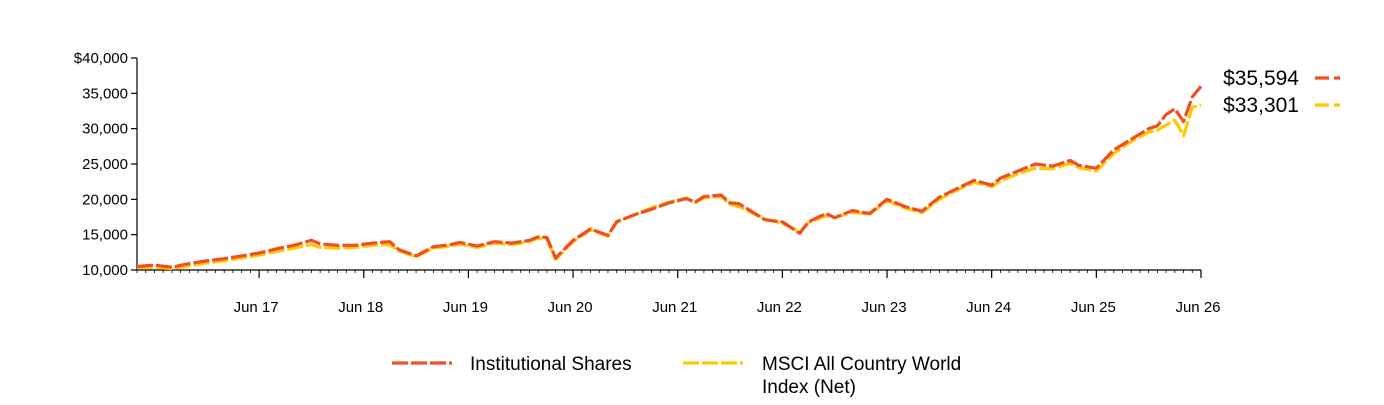 Image resolution: width=1384 pixels, height=405 pixels. Describe the element at coordinates (1261, 78) in the screenshot. I see `end-value-label: $35,594` at that location.